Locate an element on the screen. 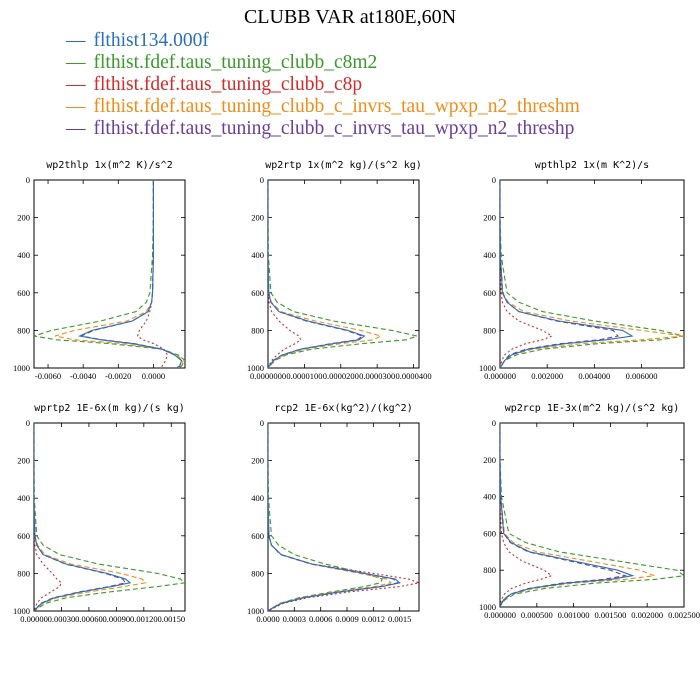 The image size is (700, 700). x-tick-label: 0.00090 is located at coordinates (117, 619).